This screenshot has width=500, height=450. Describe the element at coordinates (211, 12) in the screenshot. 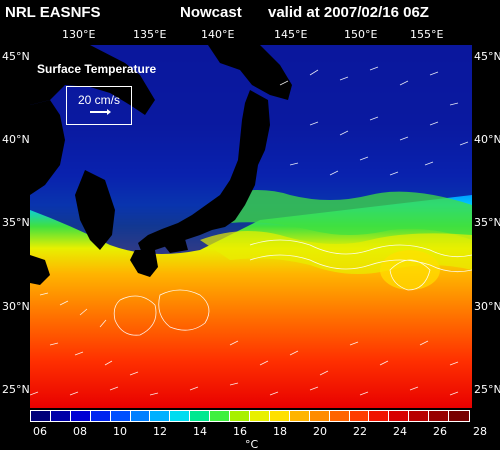

I see `product-label: Nowcast` at that location.